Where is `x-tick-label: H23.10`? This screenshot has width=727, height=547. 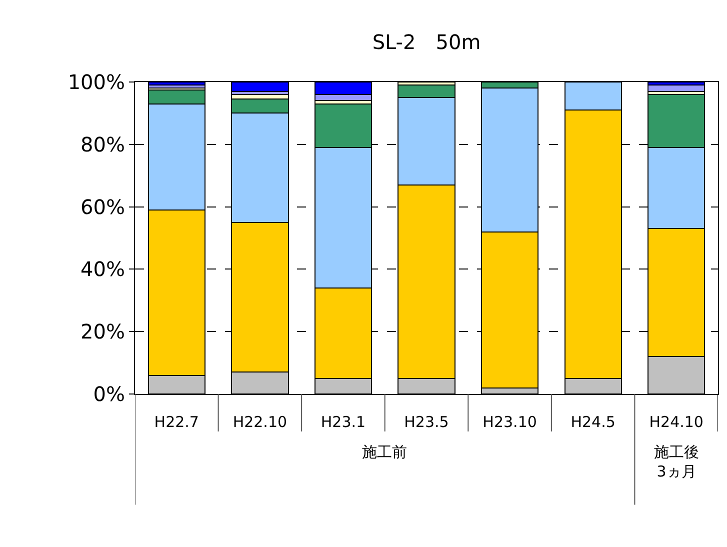
x-tick-label: H23.10 is located at coordinates (509, 422).